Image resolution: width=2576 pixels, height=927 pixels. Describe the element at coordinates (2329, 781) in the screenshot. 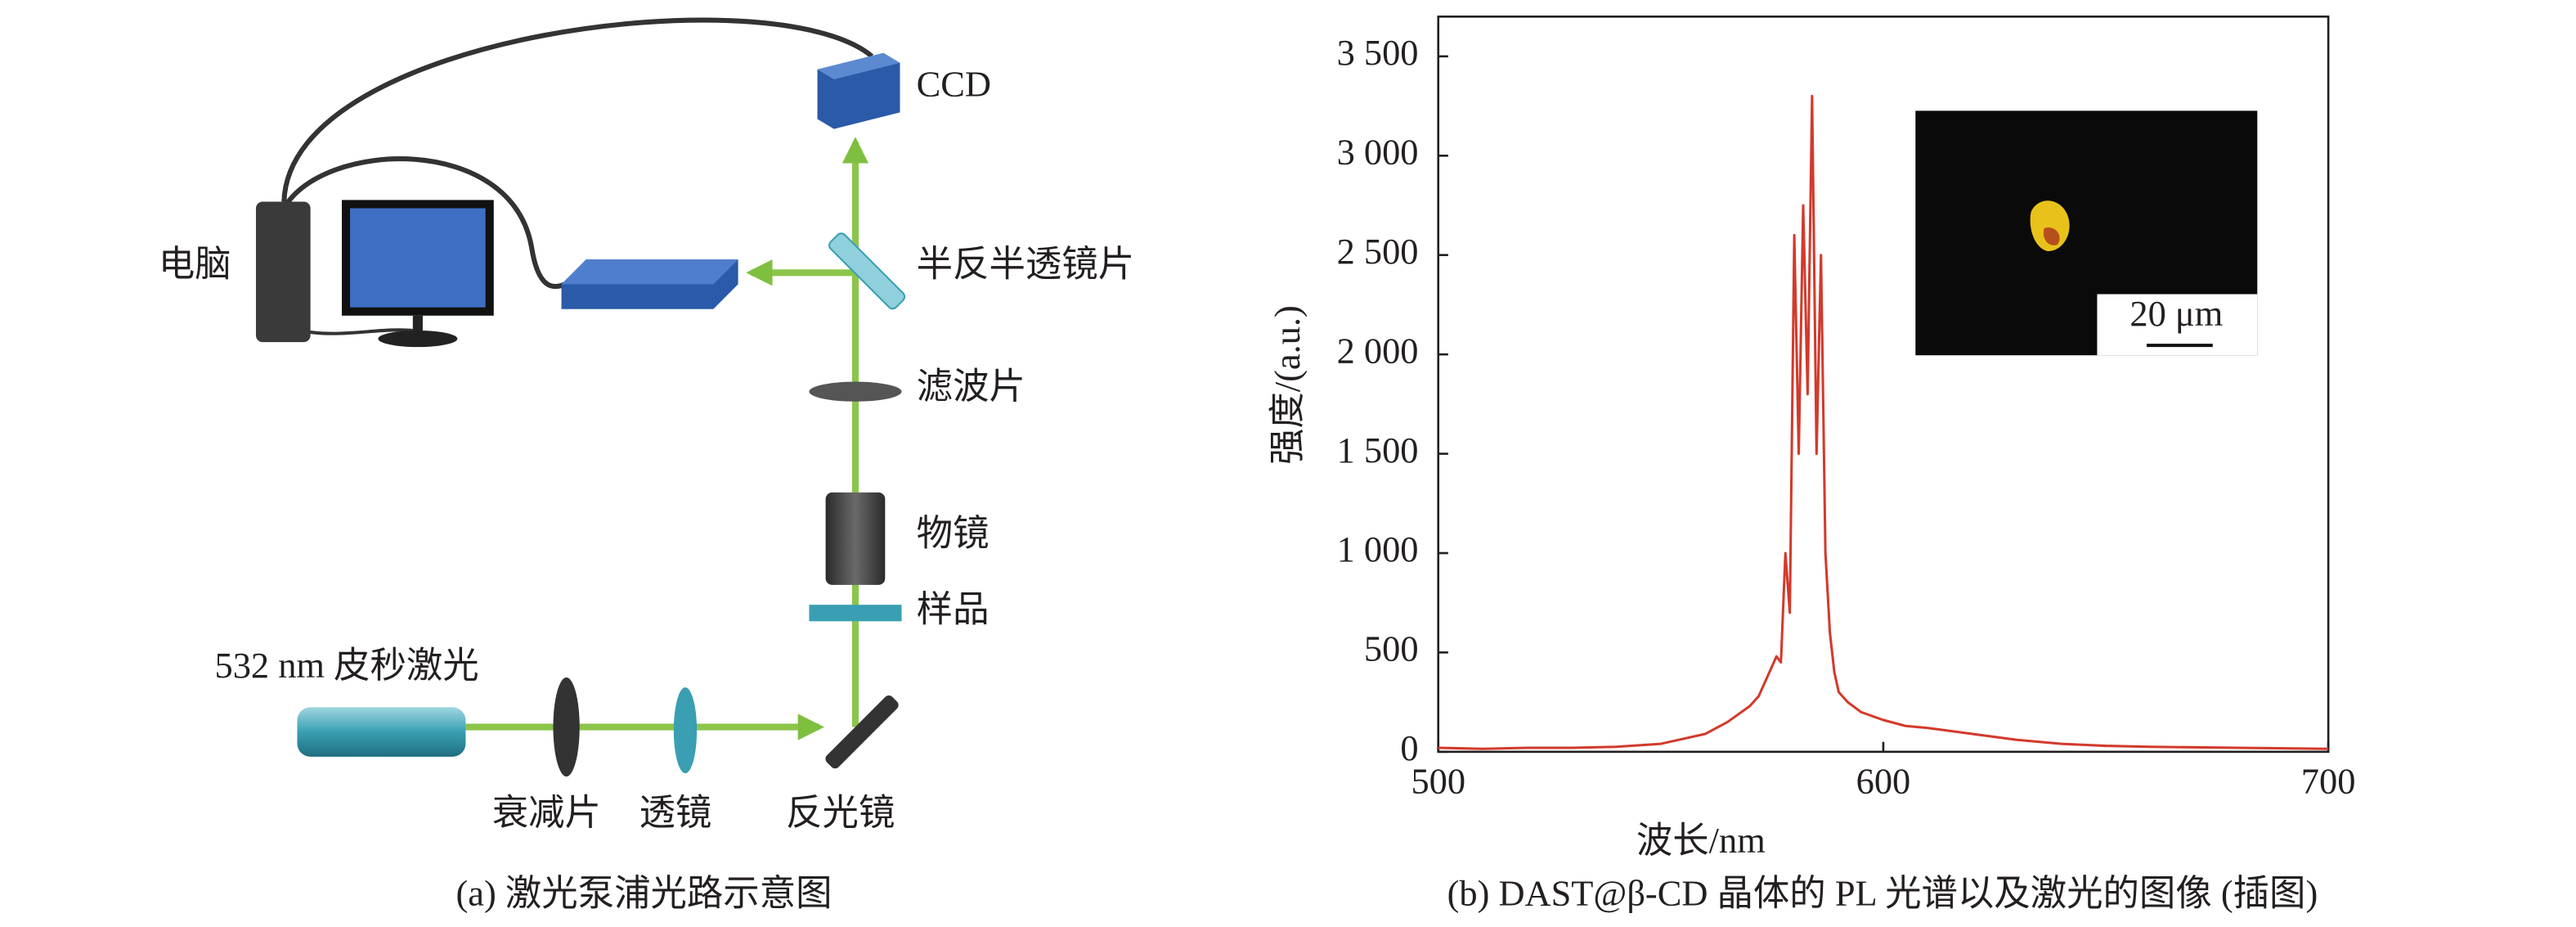

I see `x-tick-label: 700` at that location.